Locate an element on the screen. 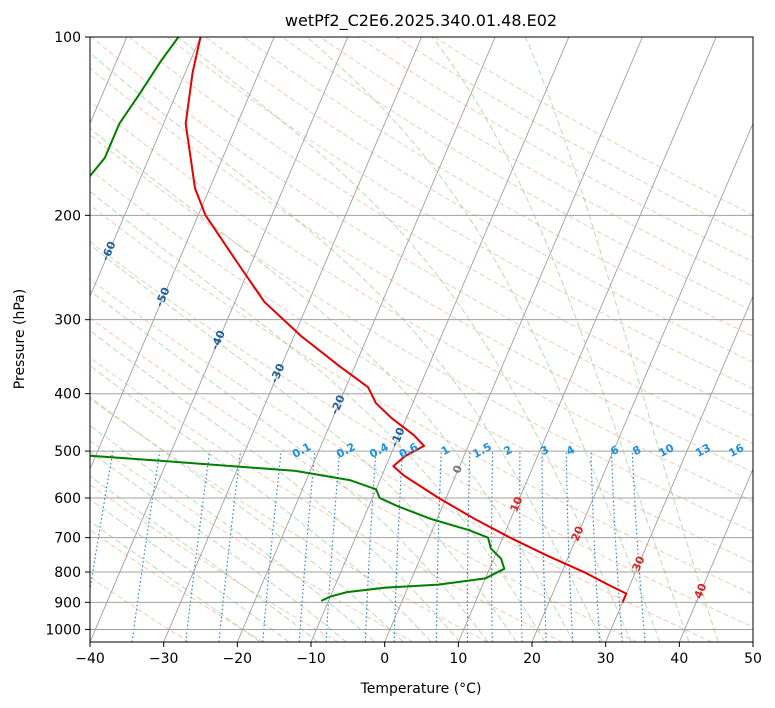 The width and height of the screenshot is (775, 708). y-axis: 100 200 300 400 500 600 700 800 900 1000 is located at coordinates (67, 334).